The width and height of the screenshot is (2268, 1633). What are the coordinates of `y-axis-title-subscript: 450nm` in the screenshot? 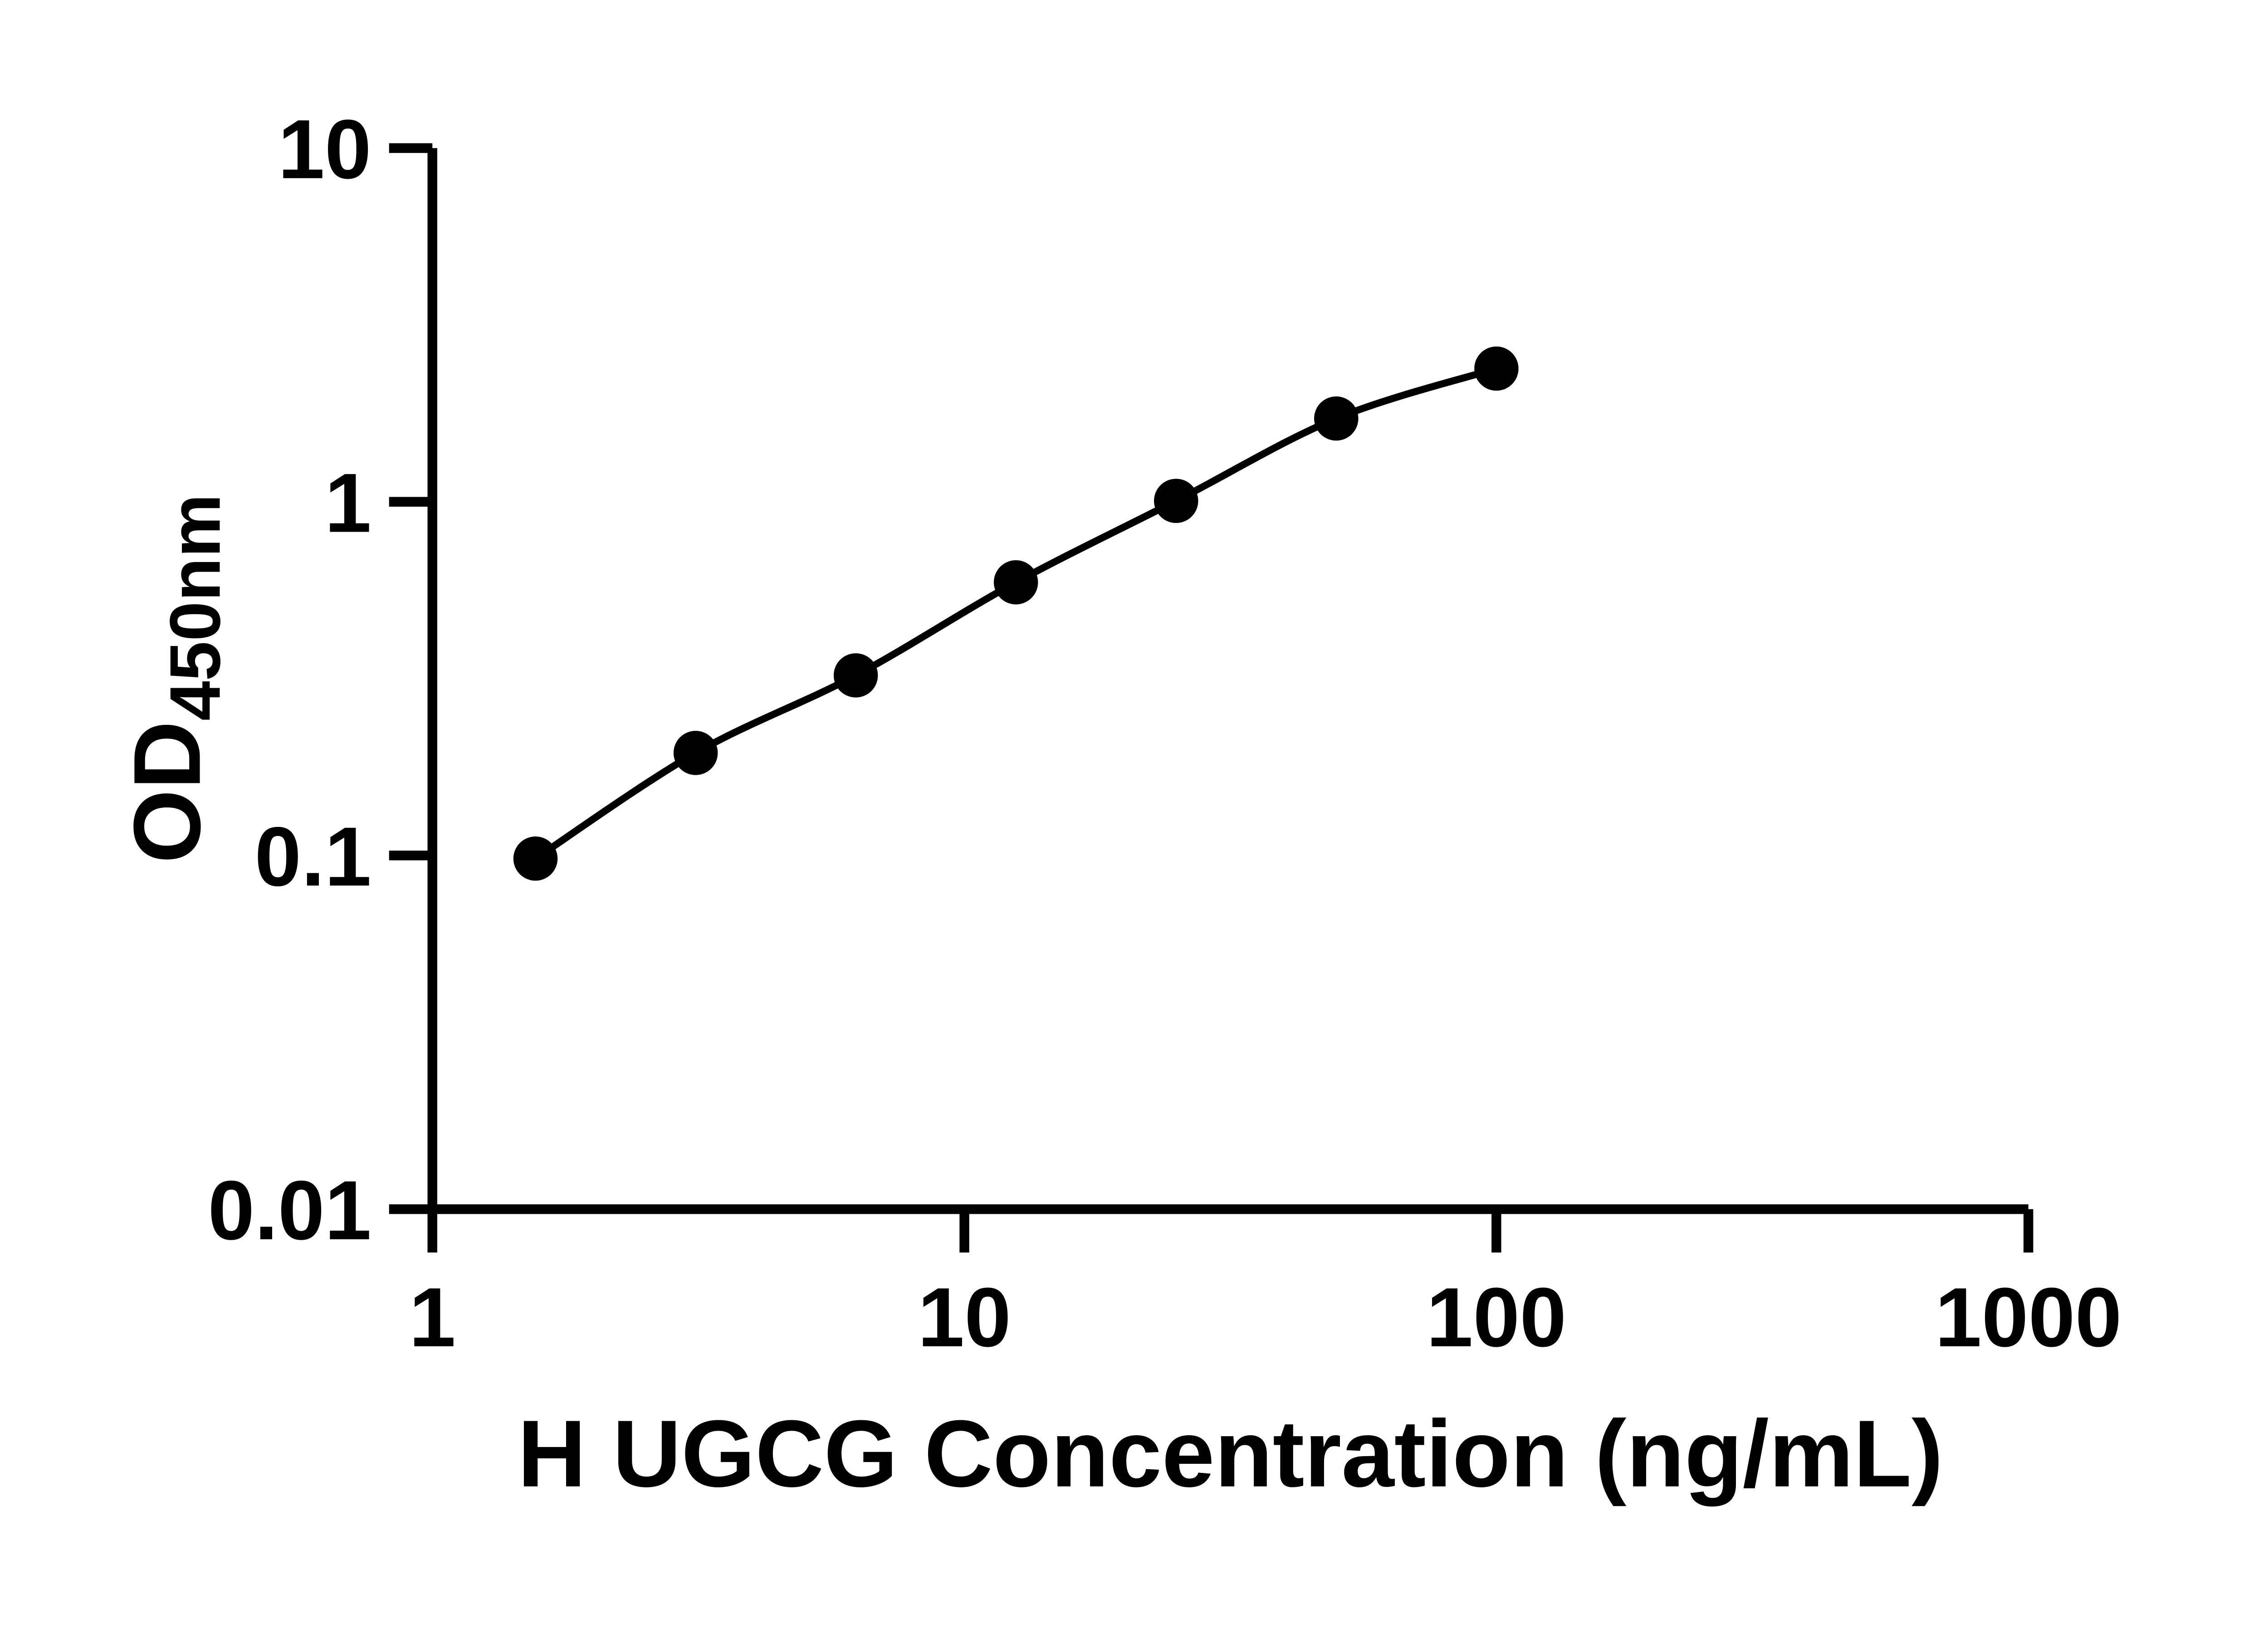 It's located at (195, 607).